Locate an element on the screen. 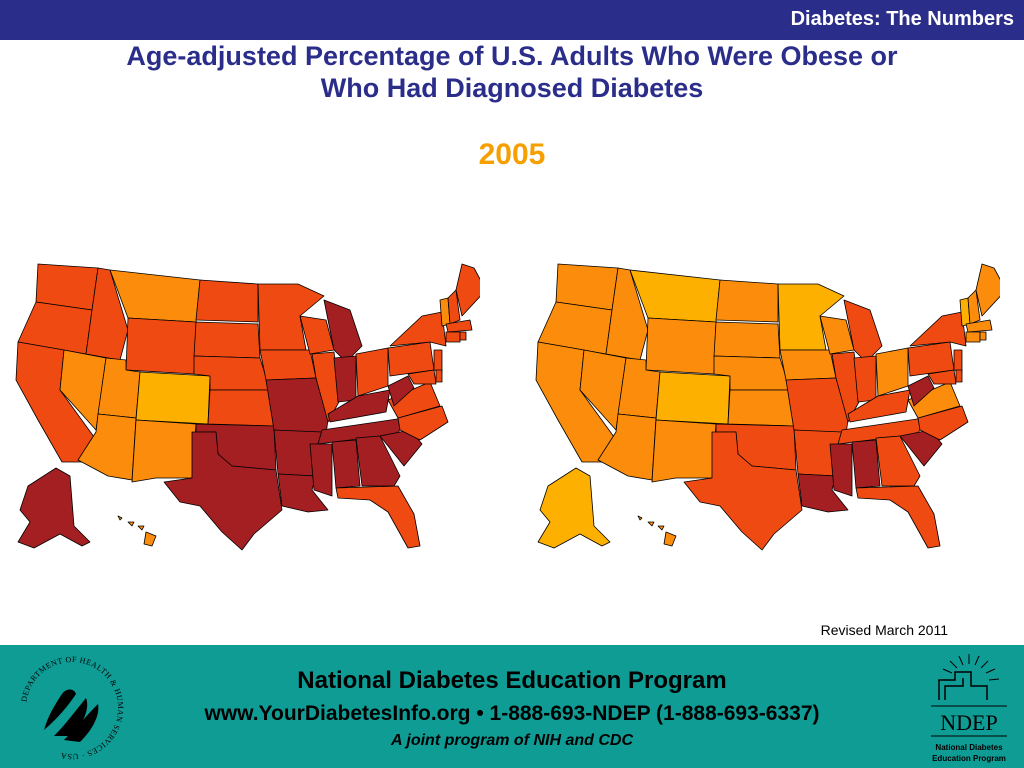  ndep-logo-icon: NDEP National Diabetes Education Program is located at coordinates (969, 708).